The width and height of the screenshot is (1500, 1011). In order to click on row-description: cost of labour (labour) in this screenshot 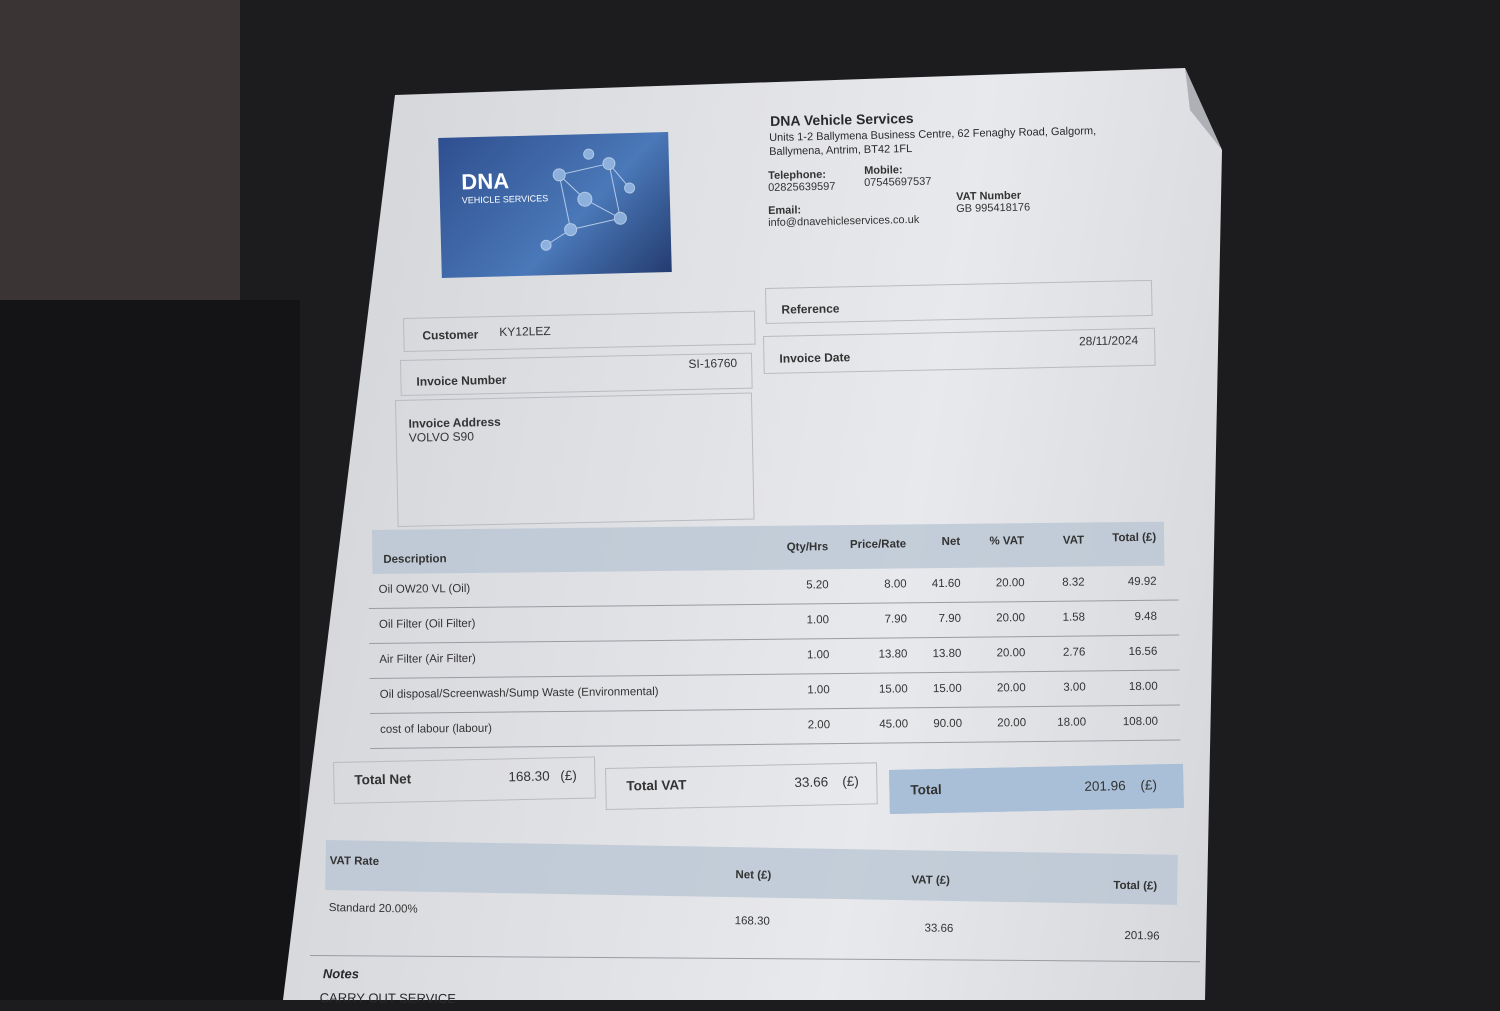, I will do `click(436, 729)`.